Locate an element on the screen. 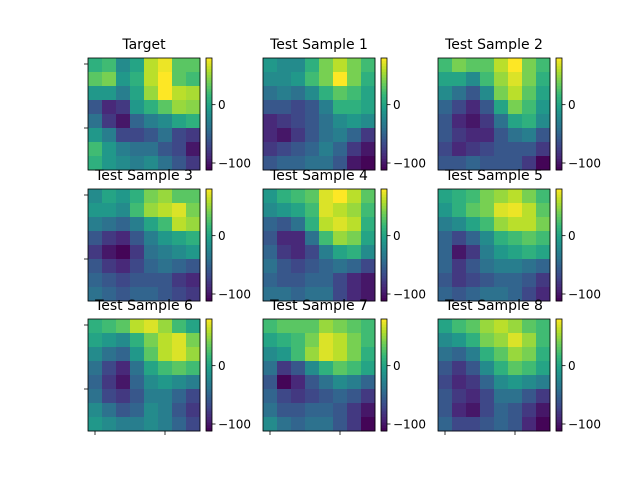 This screenshot has height=480, width=640. heatmap is located at coordinates (494, 245).